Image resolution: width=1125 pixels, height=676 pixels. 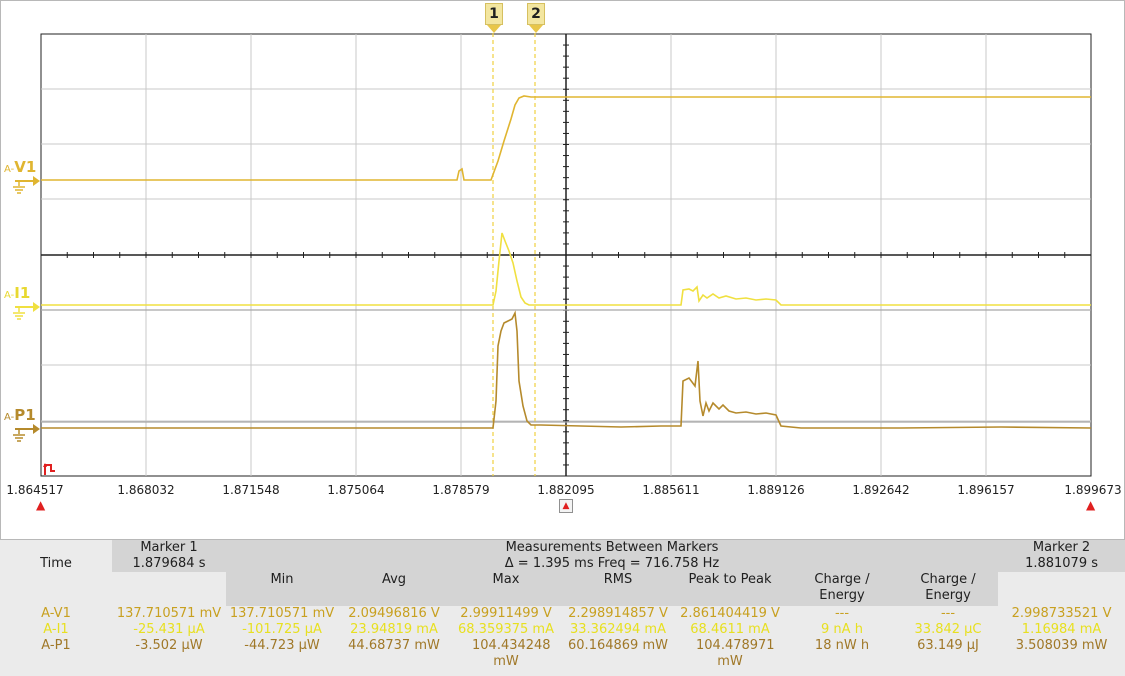 I want to click on x-tick-label: 1.868032, so click(x=146, y=490).